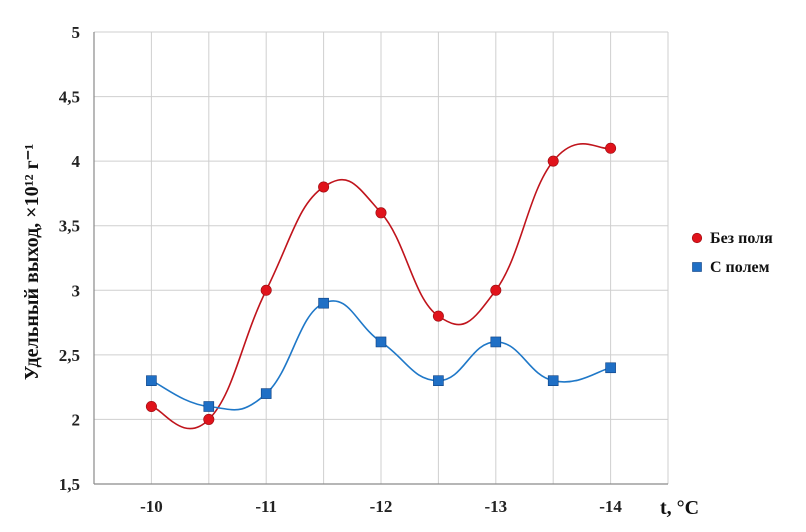 The height and width of the screenshot is (532, 806). Describe the element at coordinates (610, 506) in the screenshot. I see `x-tick-label: -14` at that location.